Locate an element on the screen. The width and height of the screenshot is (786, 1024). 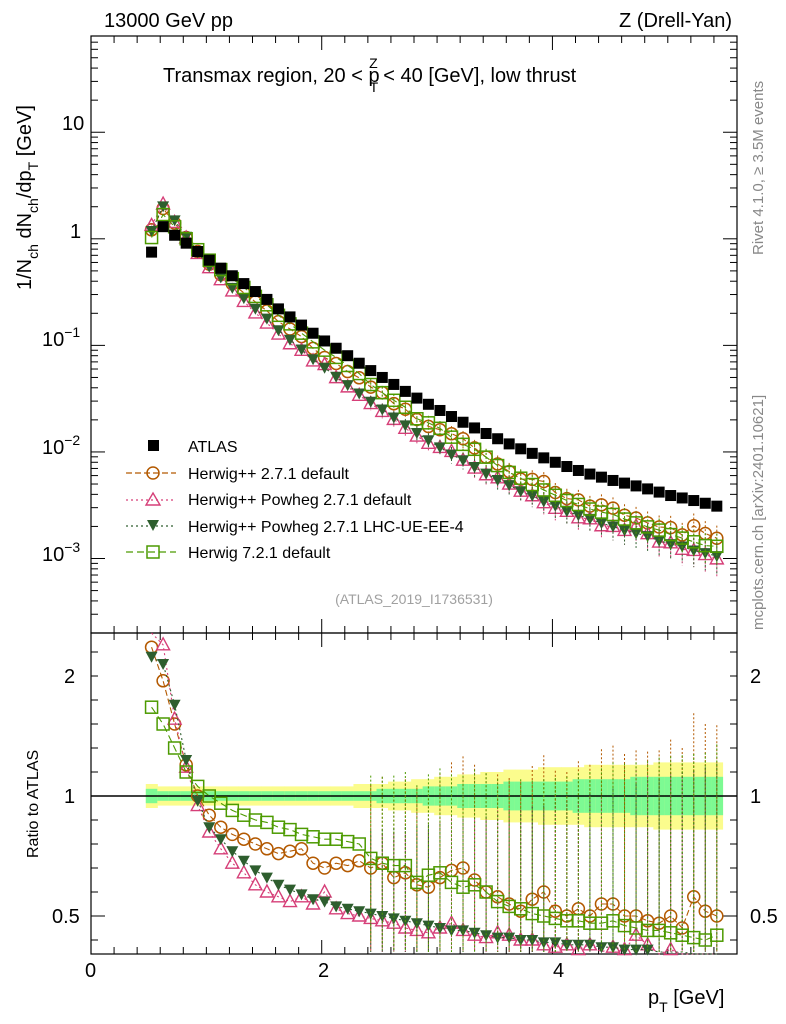
x-tick-2: 2 is located at coordinates (323, 971).